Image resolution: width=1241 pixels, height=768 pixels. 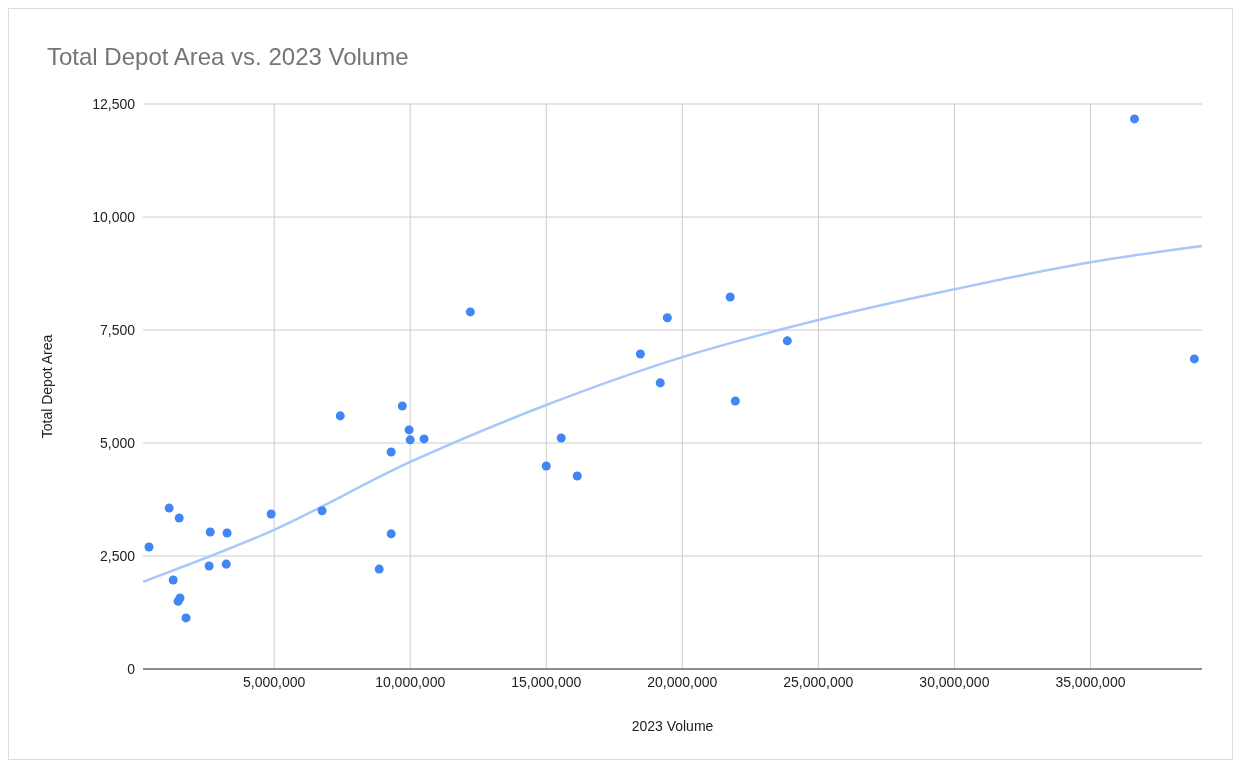 I want to click on x-tick-label: 25,000,000, so click(x=818, y=681).